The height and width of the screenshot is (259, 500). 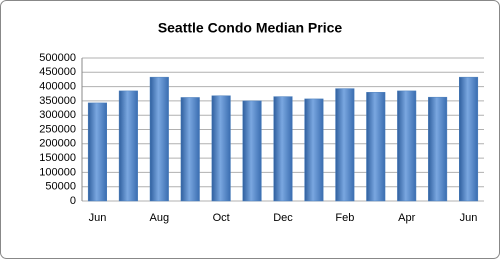 I want to click on x-tick-label: Feb, so click(x=344, y=218).